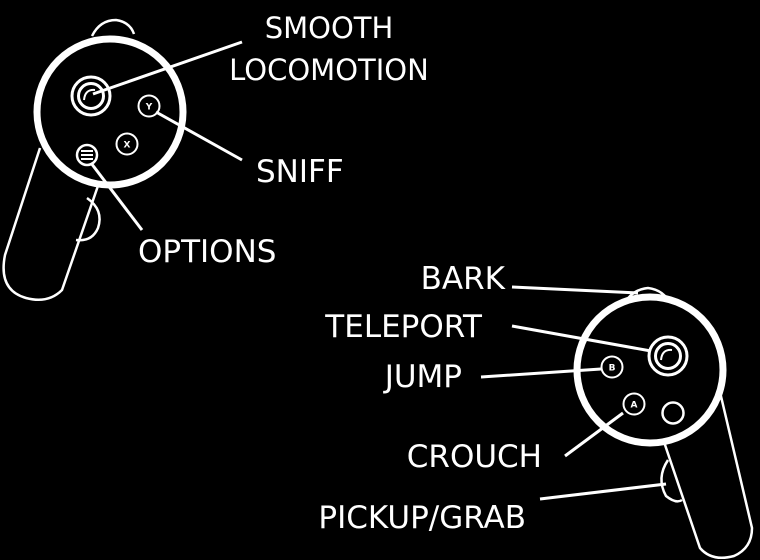 The width and height of the screenshot is (760, 560). What do you see at coordinates (116, 196) in the screenshot?
I see `options-leader` at bounding box center [116, 196].